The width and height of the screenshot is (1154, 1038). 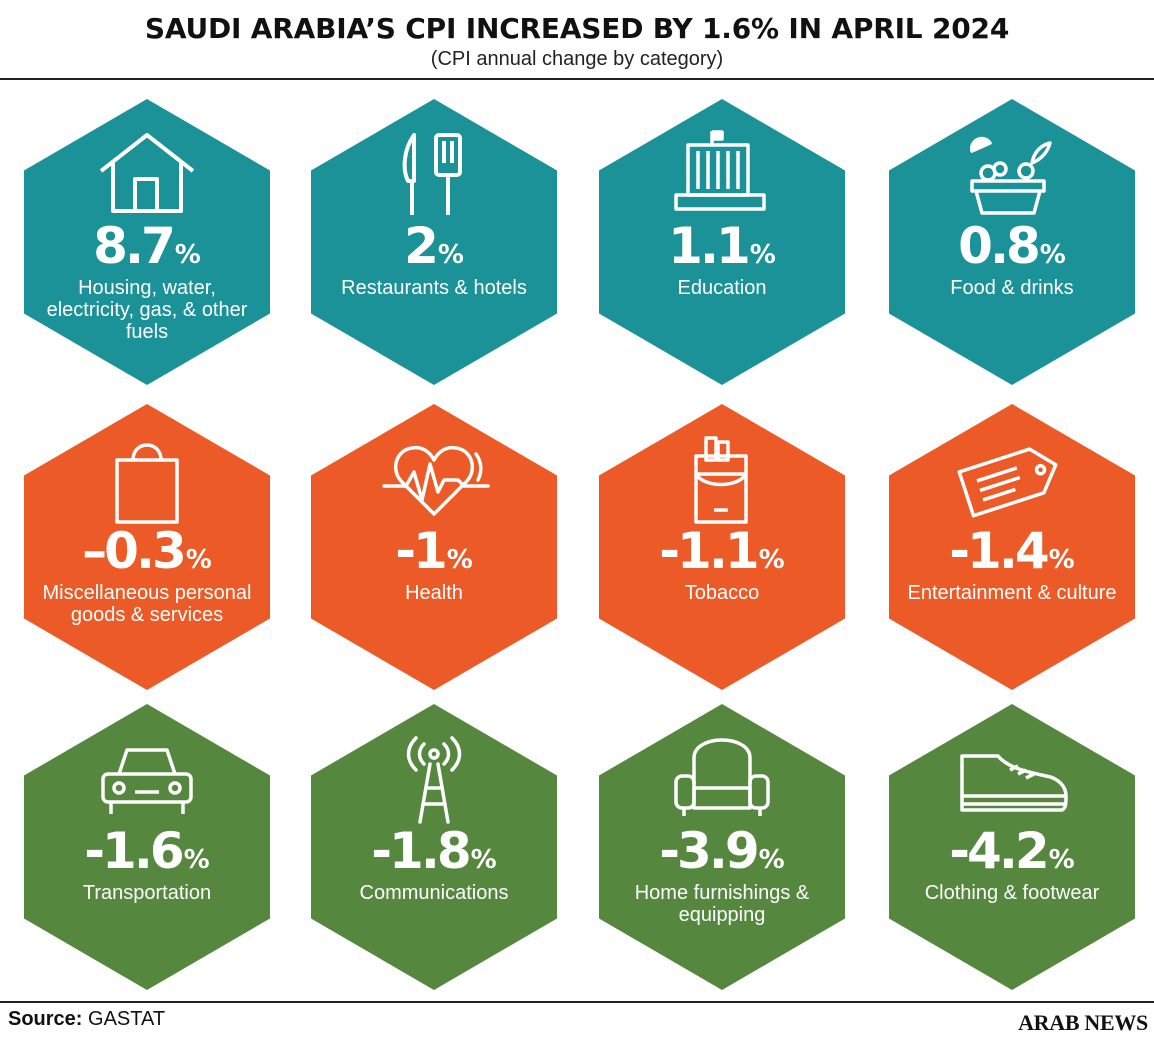 I want to click on category-value: 2%, so click(x=434, y=246).